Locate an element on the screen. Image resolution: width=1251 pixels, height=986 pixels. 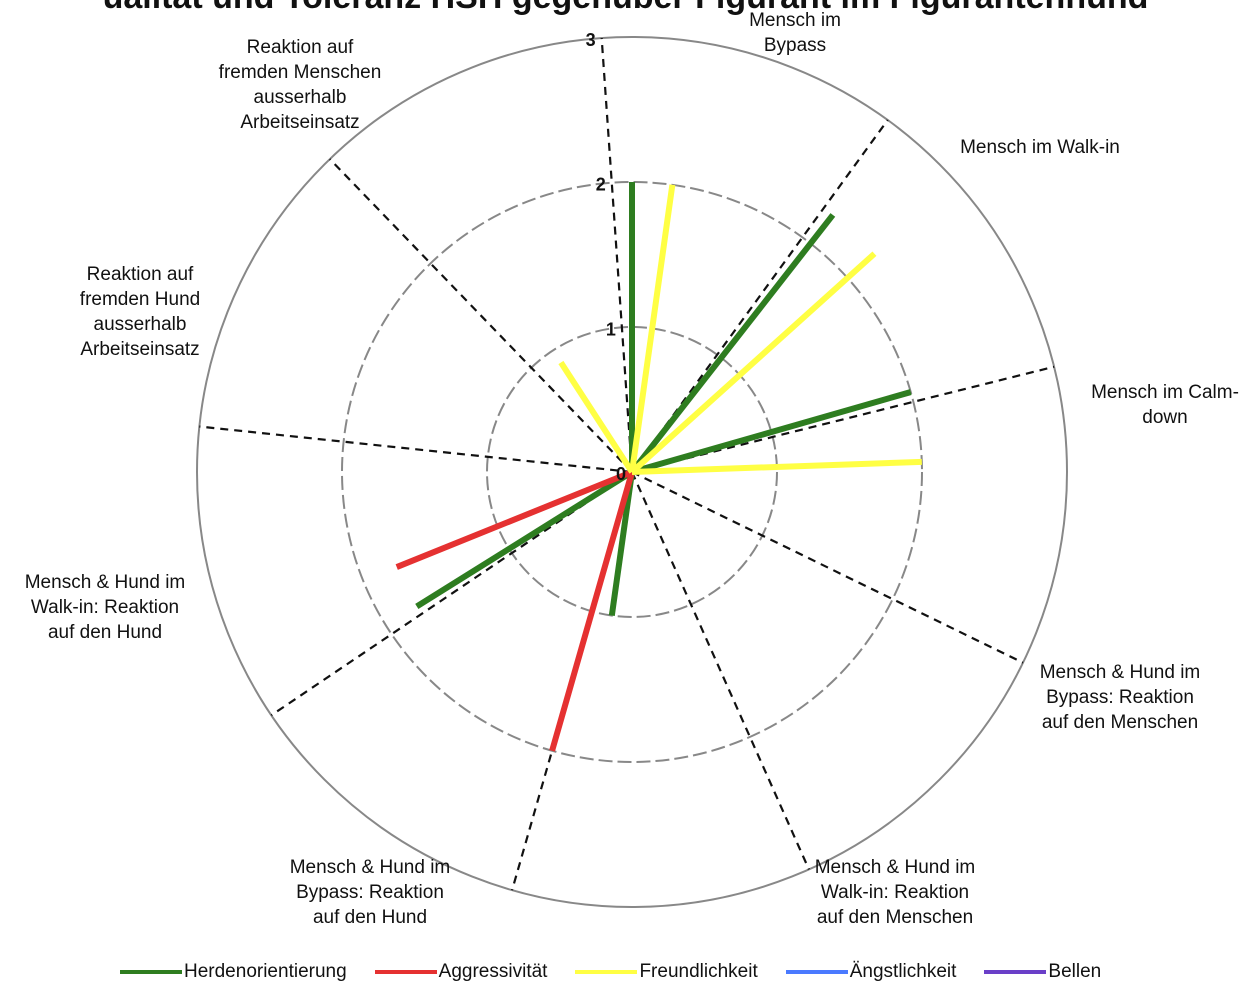
legend-item: Ängstlichkeit is located at coordinates (871, 972).